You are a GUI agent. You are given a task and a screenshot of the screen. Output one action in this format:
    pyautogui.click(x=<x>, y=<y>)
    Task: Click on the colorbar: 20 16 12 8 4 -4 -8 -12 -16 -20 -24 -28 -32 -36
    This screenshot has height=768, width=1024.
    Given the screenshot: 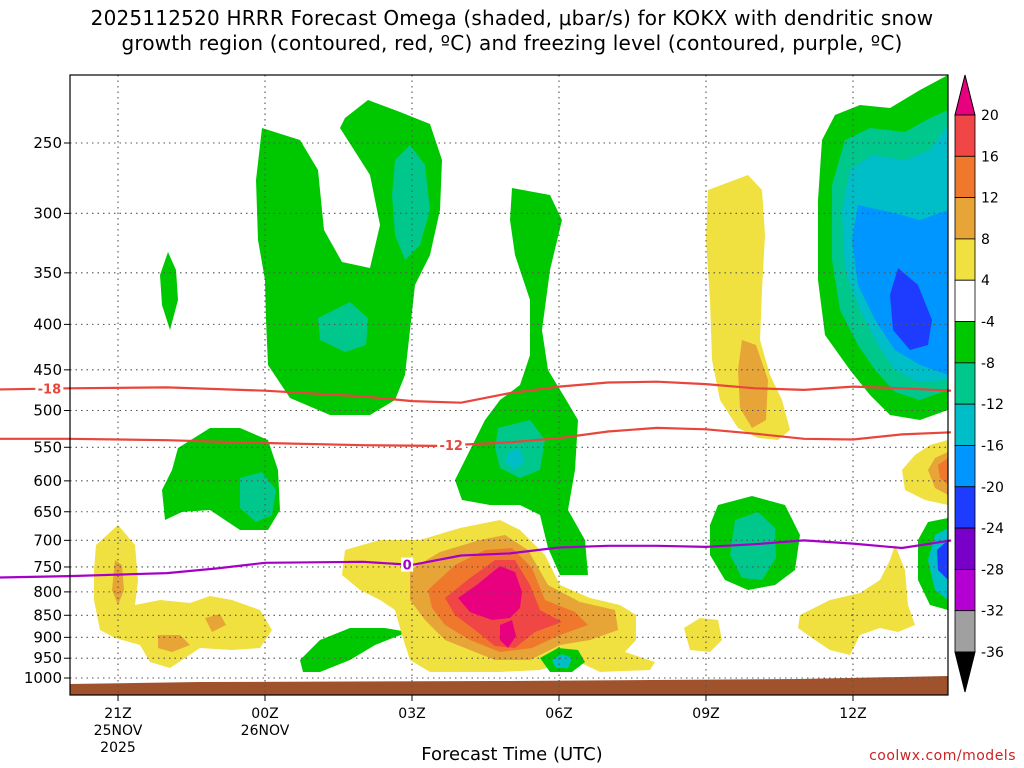 What is the action you would take?
    pyautogui.click(x=979, y=383)
    